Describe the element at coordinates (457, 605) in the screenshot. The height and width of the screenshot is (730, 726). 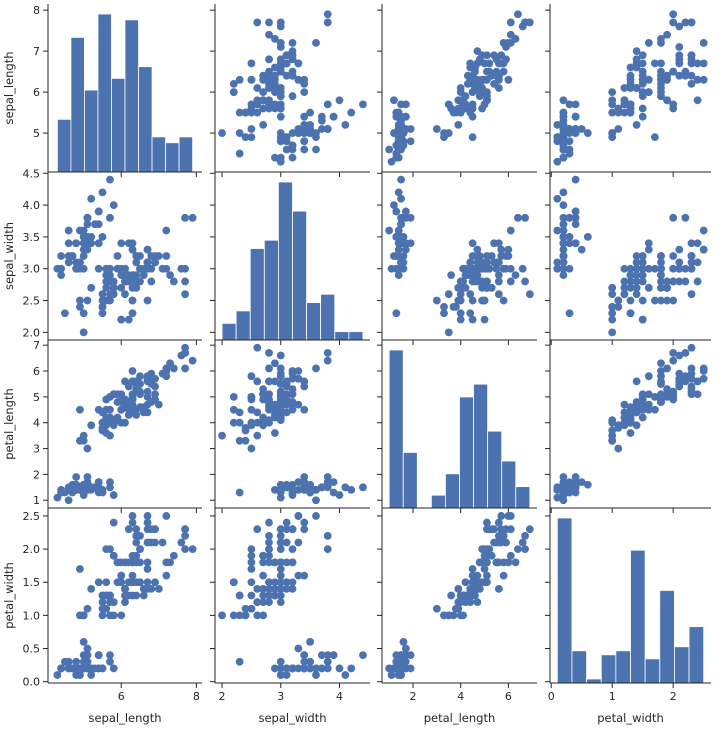
I see `panel-petal_width-vs-petal_length: 2 4 6` at that location.